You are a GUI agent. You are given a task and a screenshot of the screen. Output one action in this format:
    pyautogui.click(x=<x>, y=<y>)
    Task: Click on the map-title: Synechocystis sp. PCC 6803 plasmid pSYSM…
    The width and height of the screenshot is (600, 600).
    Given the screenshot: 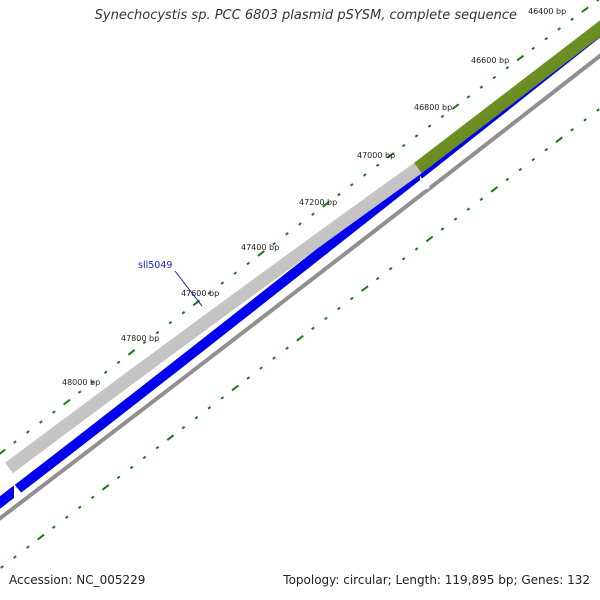 What is the action you would take?
    pyautogui.click(x=305, y=15)
    